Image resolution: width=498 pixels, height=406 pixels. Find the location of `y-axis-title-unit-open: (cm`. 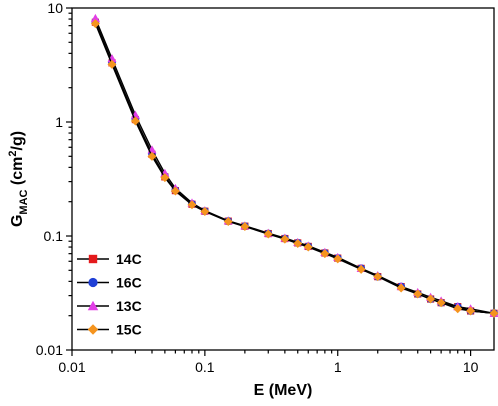

y-axis-title-unit-open: (cm is located at coordinates (17, 173).